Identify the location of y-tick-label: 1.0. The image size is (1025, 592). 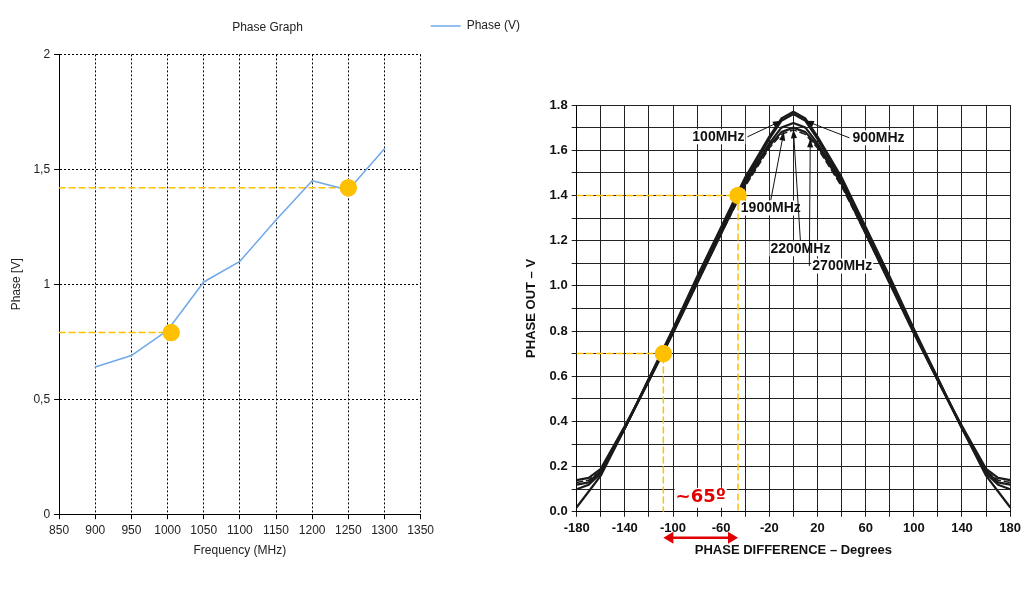
(558, 285).